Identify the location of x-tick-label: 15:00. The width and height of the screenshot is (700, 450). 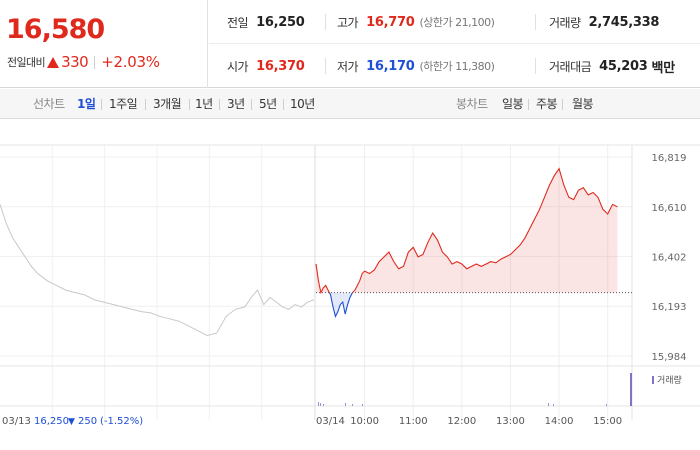
(607, 421).